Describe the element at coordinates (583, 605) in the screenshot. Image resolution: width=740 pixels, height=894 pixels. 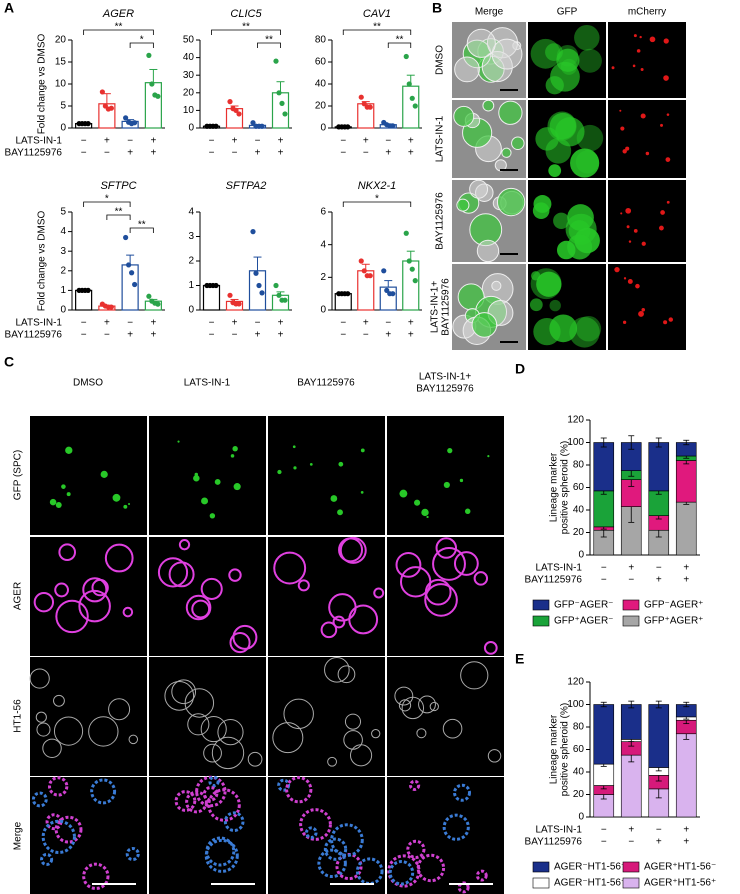
I see `legend-label: GFP⁻AGER⁻` at that location.